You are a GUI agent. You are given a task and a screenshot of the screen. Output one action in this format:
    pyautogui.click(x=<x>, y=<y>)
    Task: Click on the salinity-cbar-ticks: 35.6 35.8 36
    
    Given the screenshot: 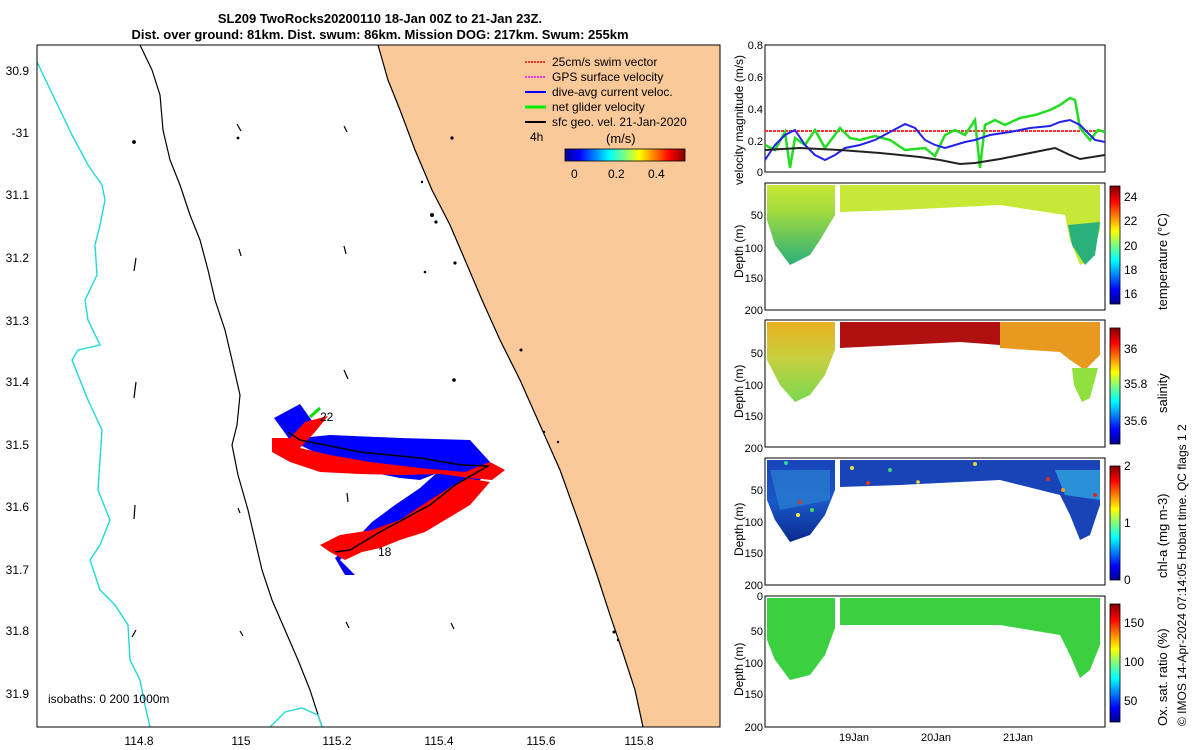 What is the action you would take?
    pyautogui.click(x=1136, y=385)
    